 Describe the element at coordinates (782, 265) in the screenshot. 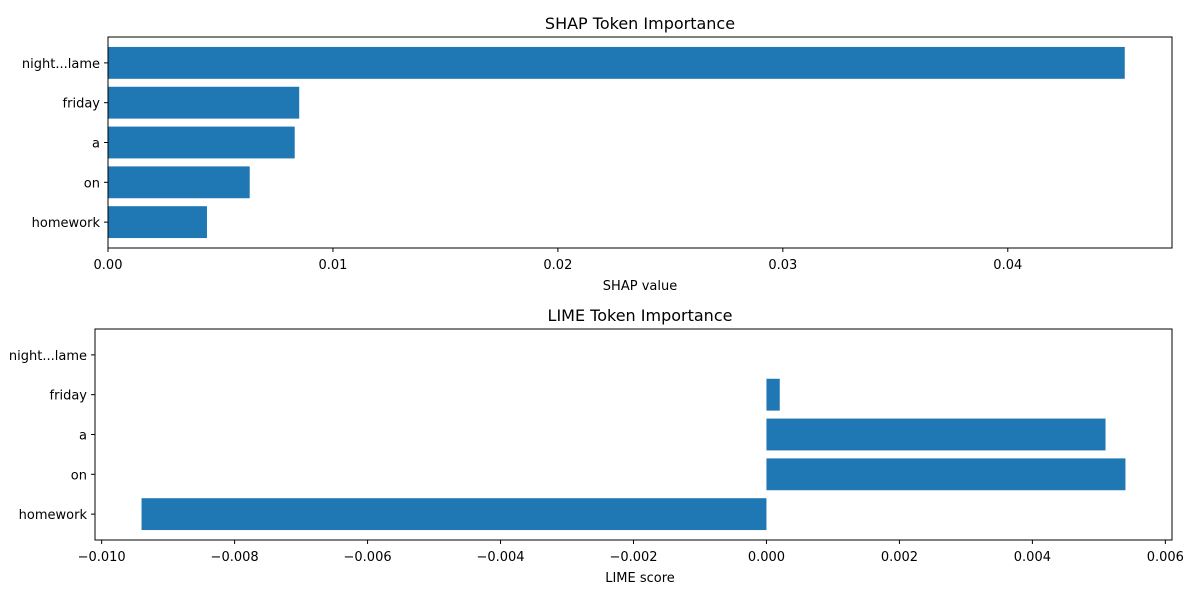

I see `shap-x-tick-label-3: 0.03` at that location.